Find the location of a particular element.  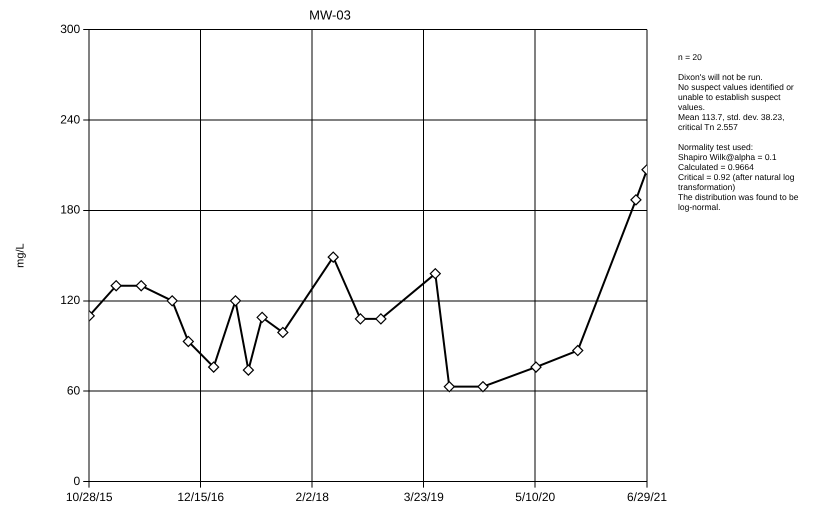

y-tick-label: 120 is located at coordinates (70, 300).